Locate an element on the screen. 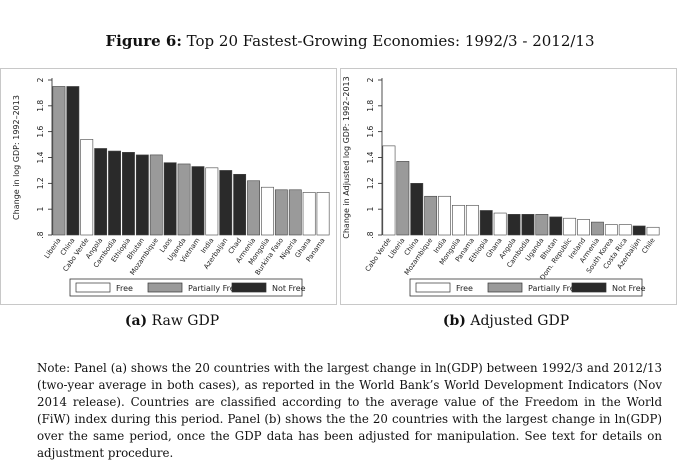 The height and width of the screenshot is (462, 700). bar-burkina-faso is located at coordinates (281, 212).